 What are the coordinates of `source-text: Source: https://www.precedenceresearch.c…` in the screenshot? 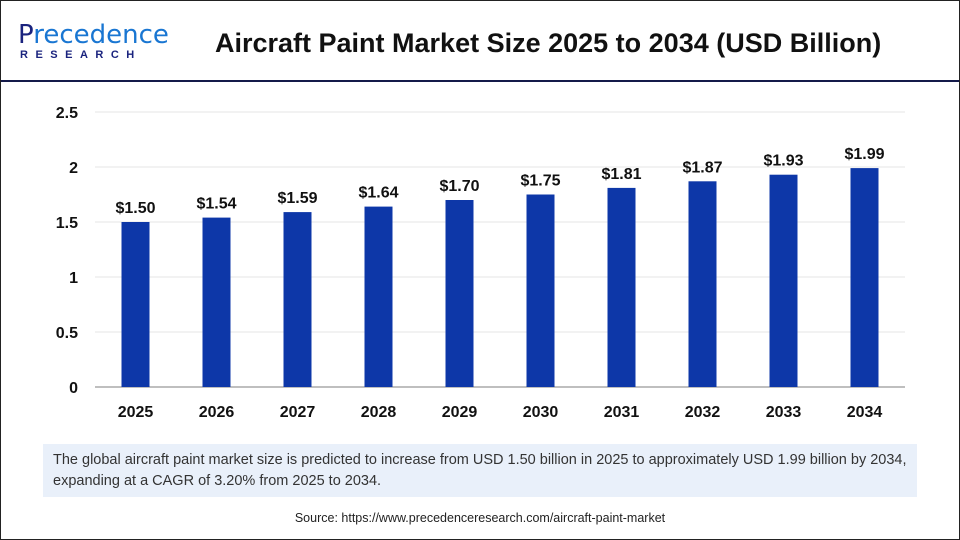 It's located at (480, 518).